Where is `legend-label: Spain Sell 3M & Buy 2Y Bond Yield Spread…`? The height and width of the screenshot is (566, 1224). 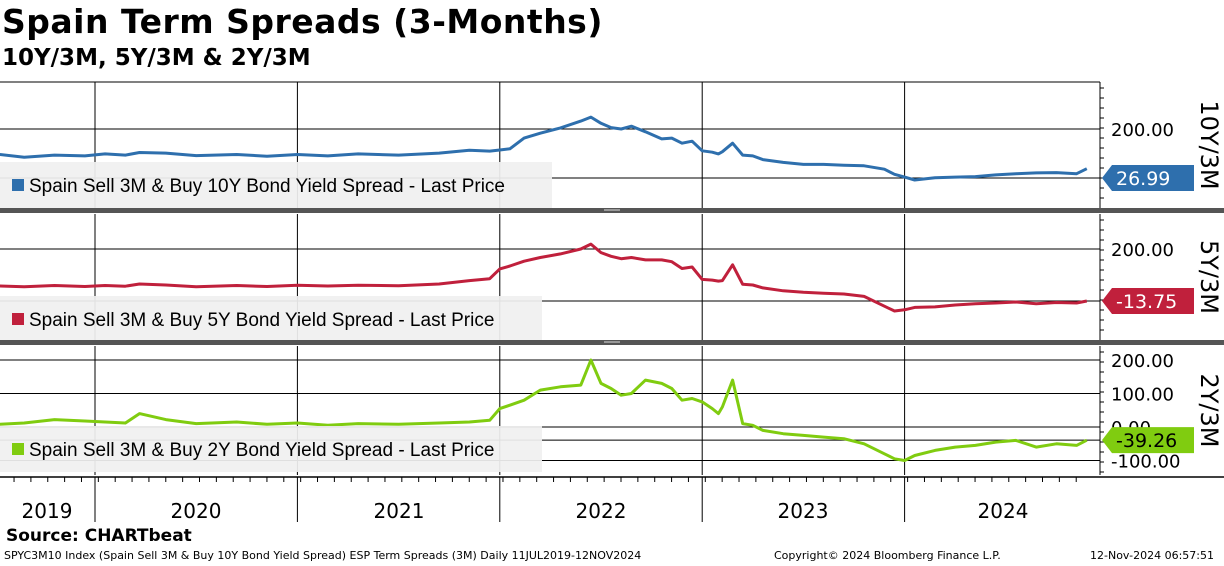
legend-label: Spain Sell 3M & Buy 2Y Bond Yield Spread… is located at coordinates (261, 450).